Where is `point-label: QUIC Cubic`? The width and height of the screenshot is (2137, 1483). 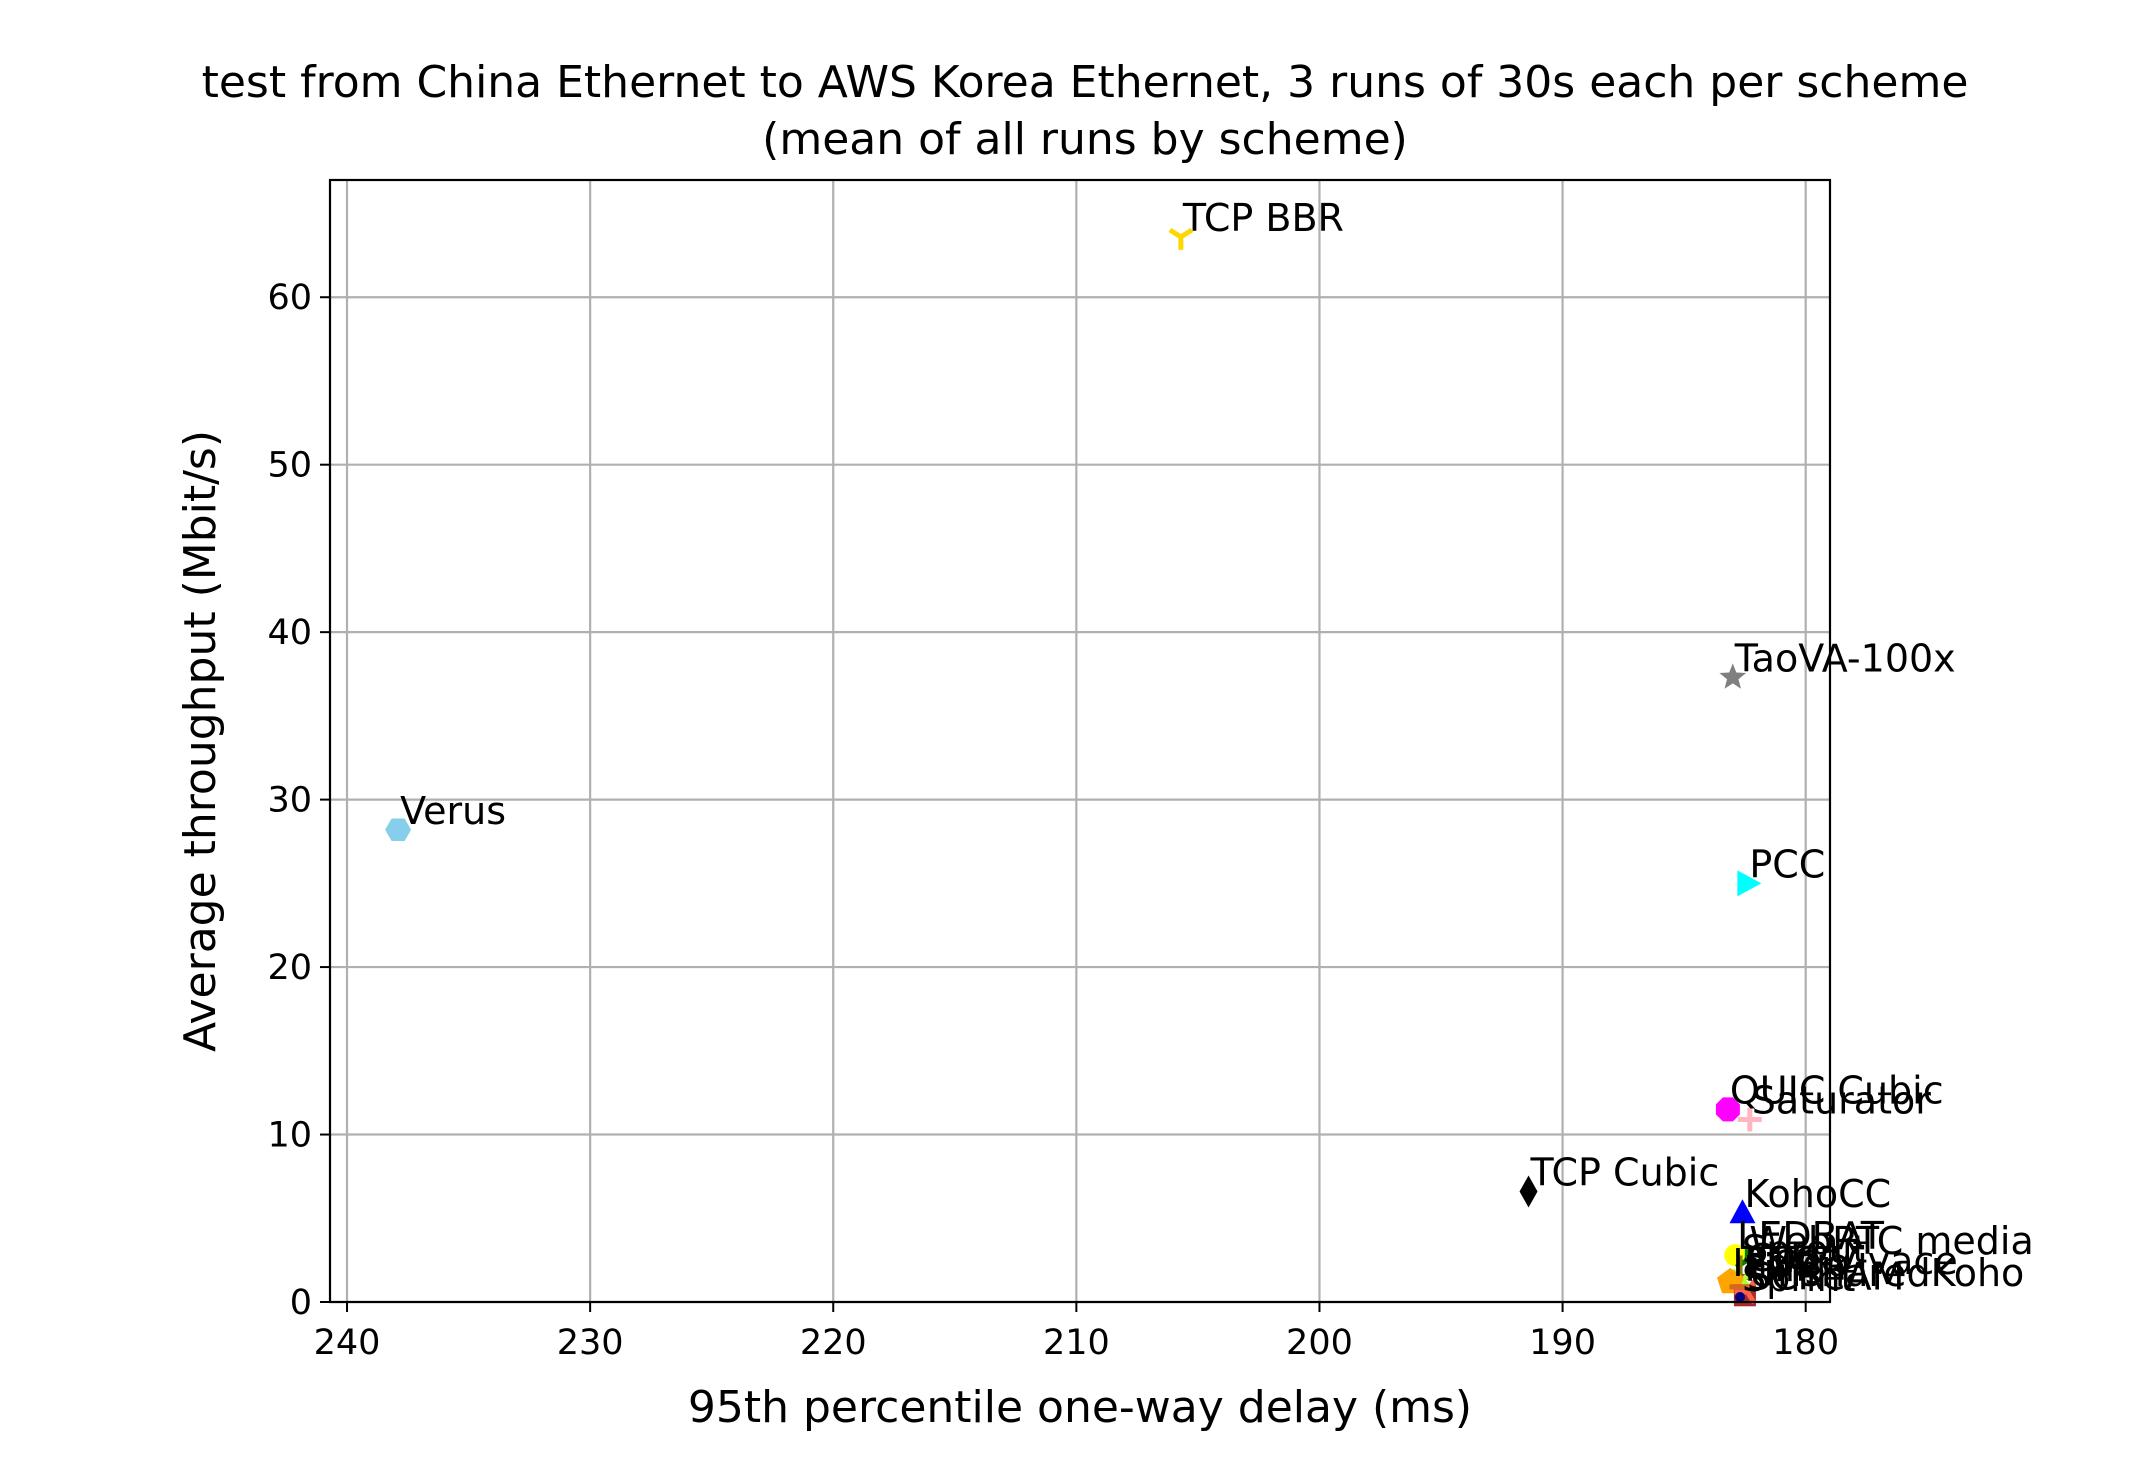 point-label: QUIC Cubic is located at coordinates (1837, 1090).